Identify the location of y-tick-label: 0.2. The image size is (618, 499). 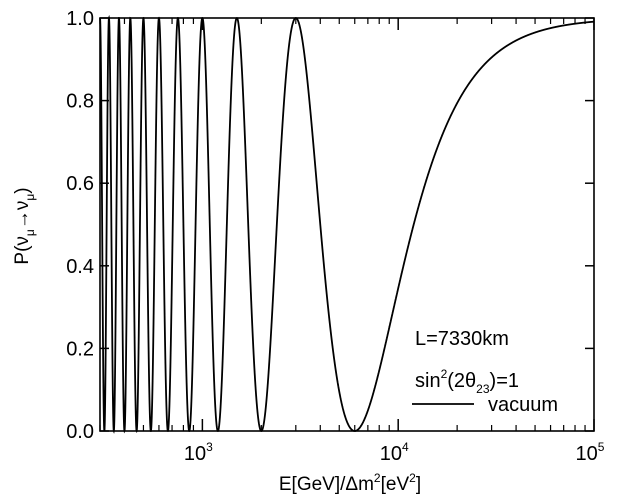
(80, 349).